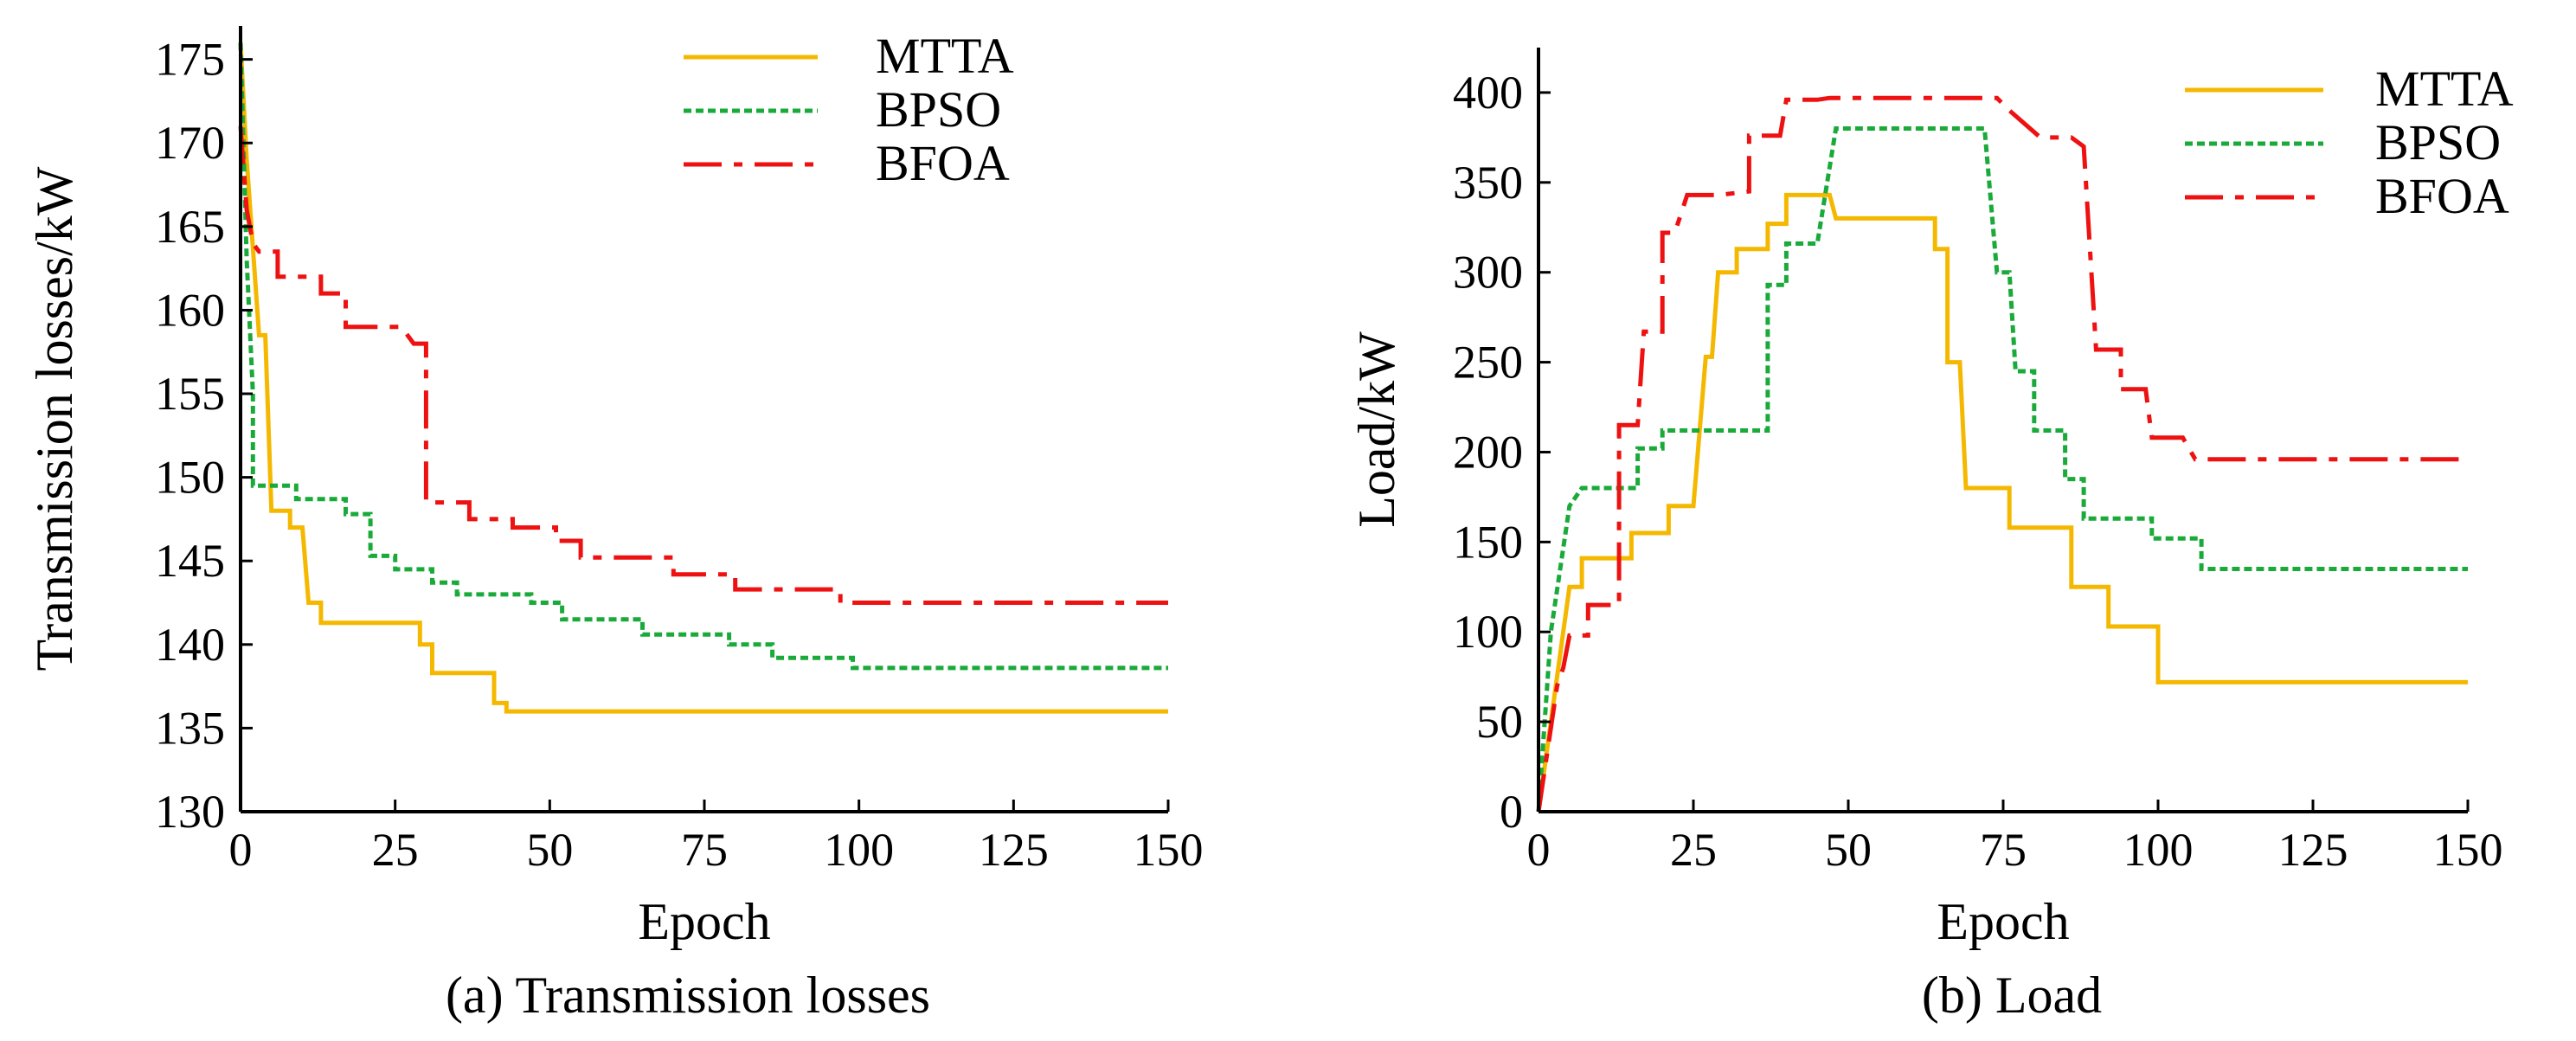 This screenshot has height=1041, width=2576. Describe the element at coordinates (704, 850) in the screenshot. I see `x-tick-label-a-3: 75` at that location.